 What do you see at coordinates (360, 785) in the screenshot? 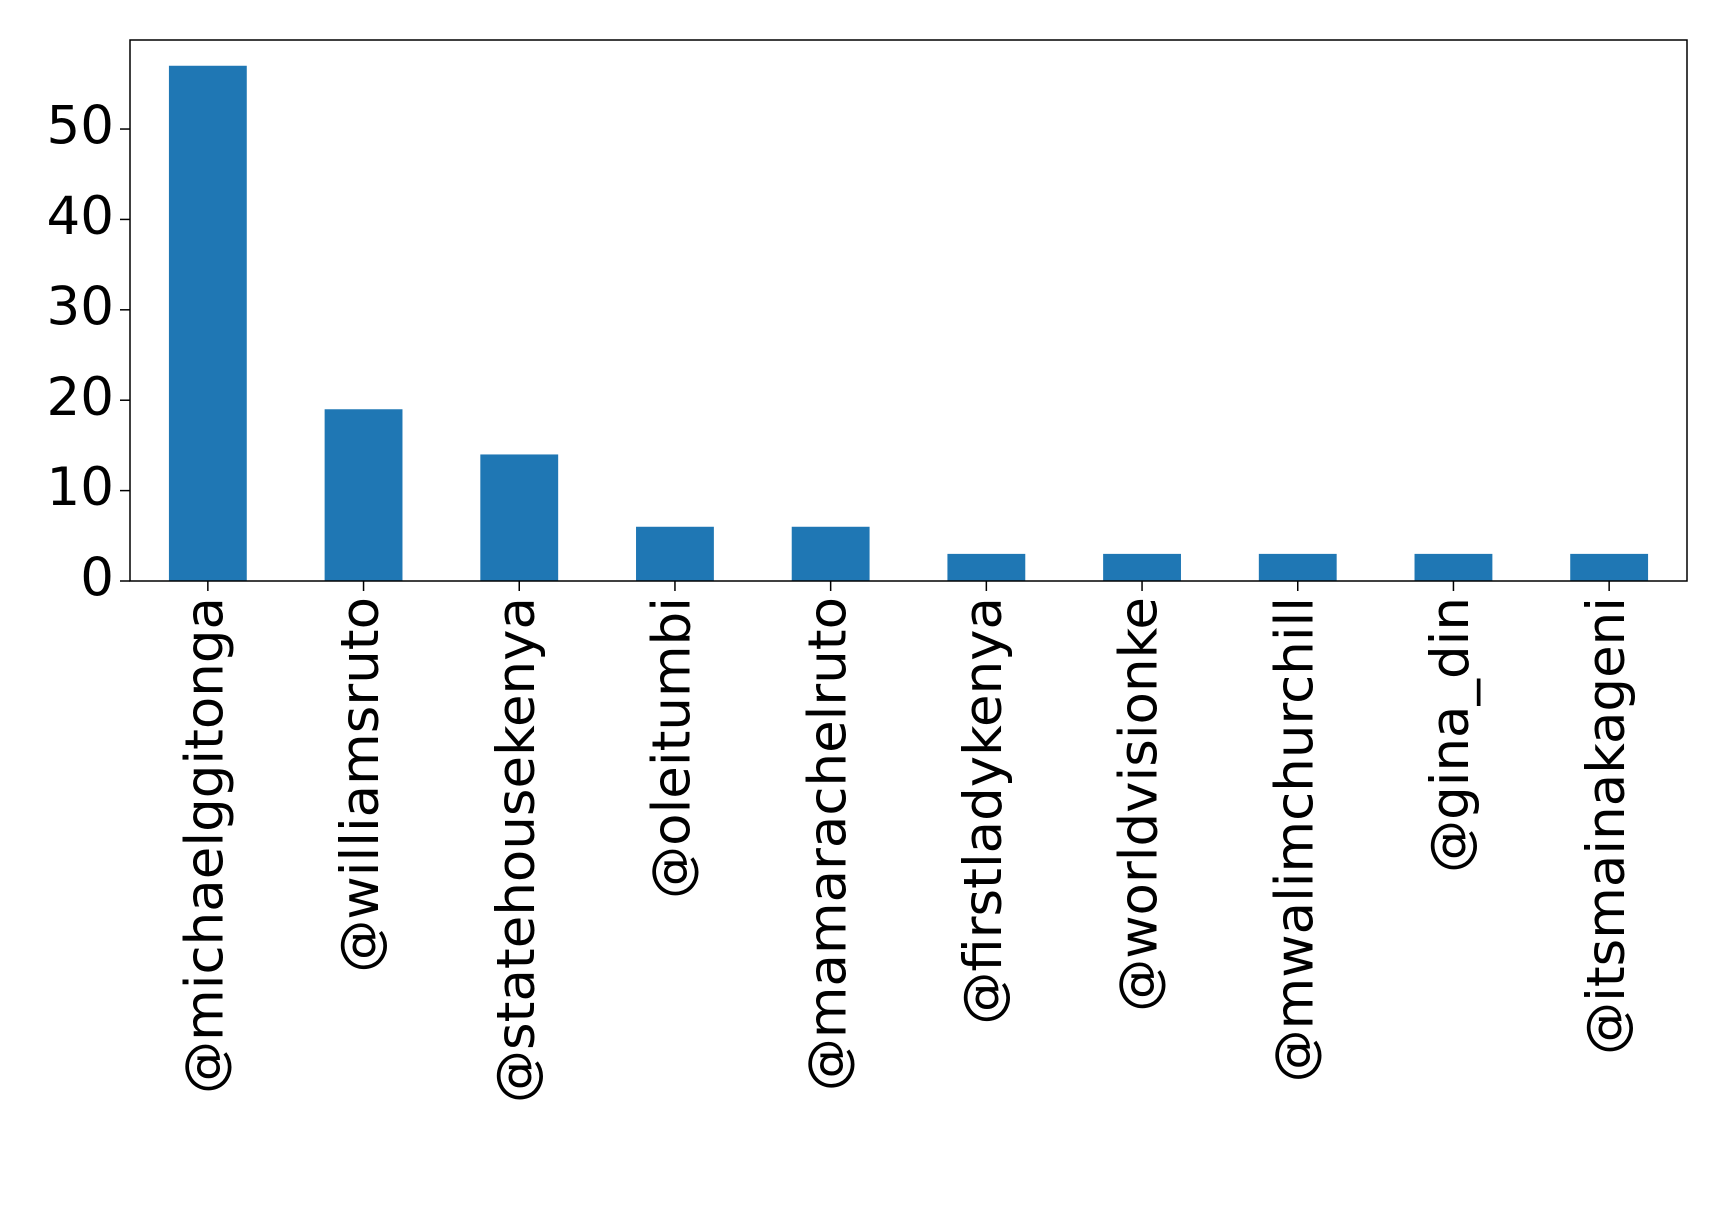
I see `x-tick-label: @williamsruto` at bounding box center [360, 785].